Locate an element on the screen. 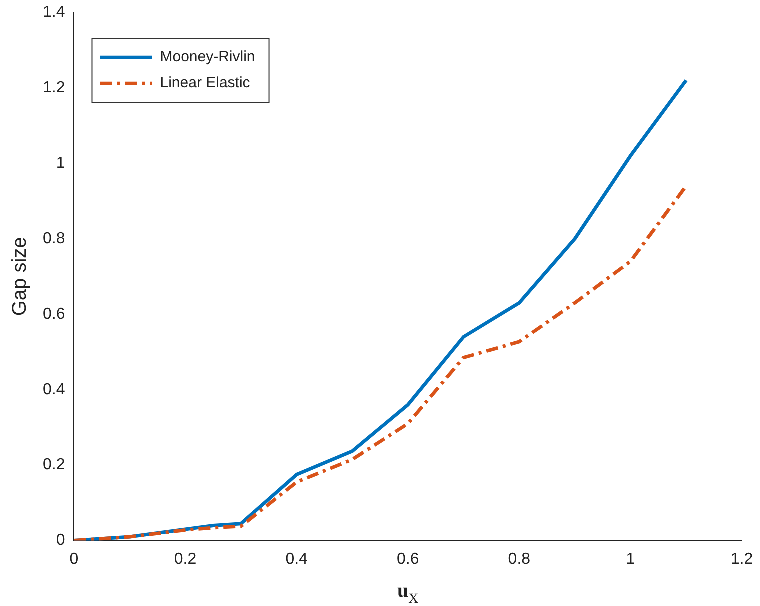 This screenshot has width=760, height=606. x-tick-label: 0.2 is located at coordinates (185, 559).